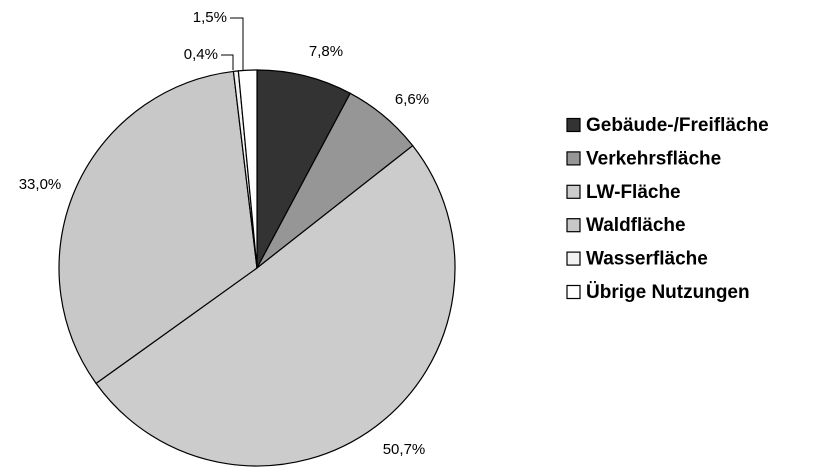 This screenshot has width=828, height=468. Describe the element at coordinates (653, 158) in the screenshot. I see `legend-label: Verkehrsfläche` at that location.